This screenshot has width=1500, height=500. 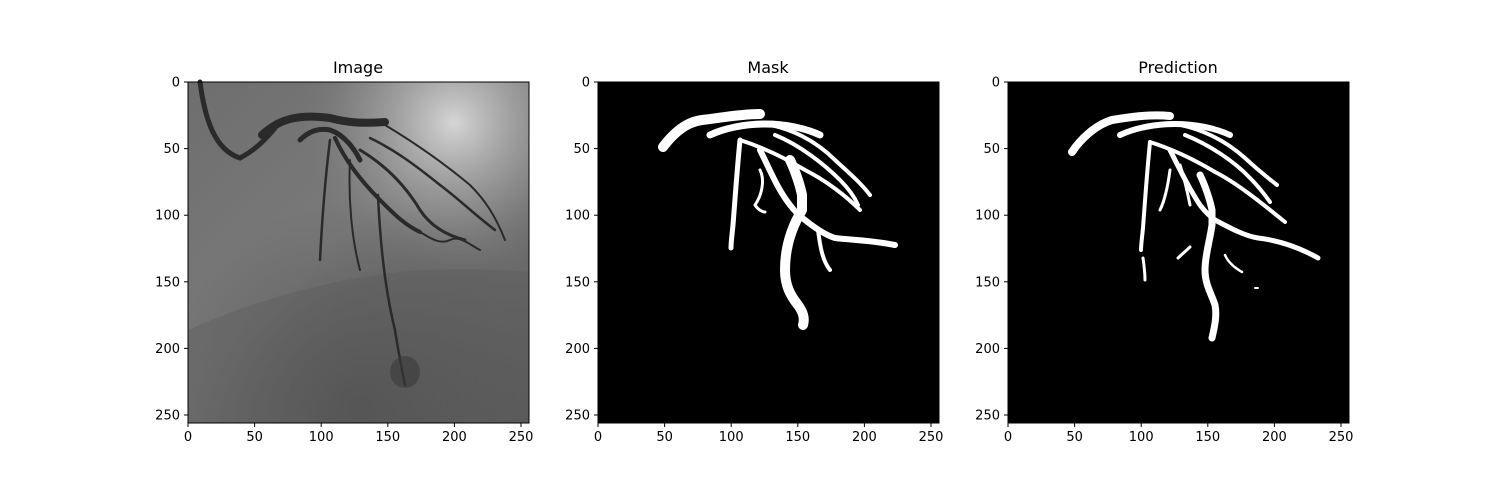 What do you see at coordinates (358, 67) in the screenshot?
I see `panel-title: Image` at bounding box center [358, 67].